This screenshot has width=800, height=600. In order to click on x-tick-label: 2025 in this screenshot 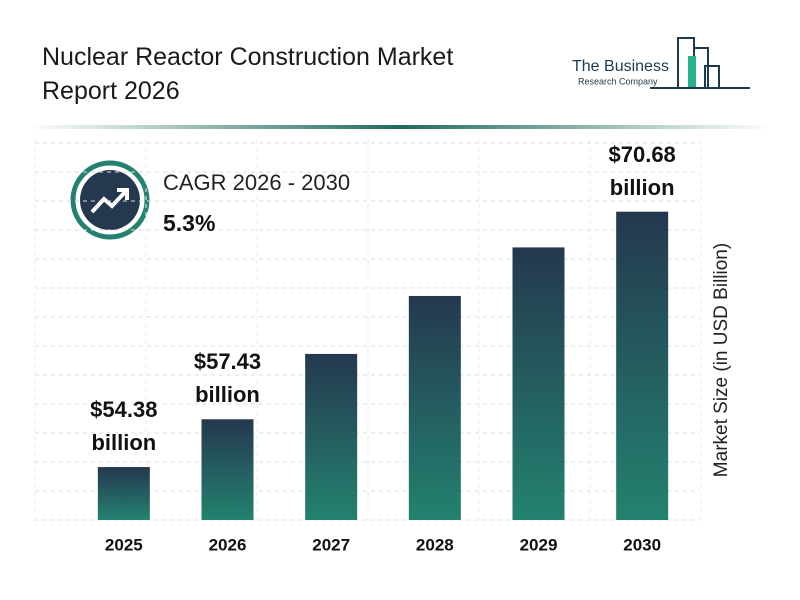, I will do `click(124, 544)`.